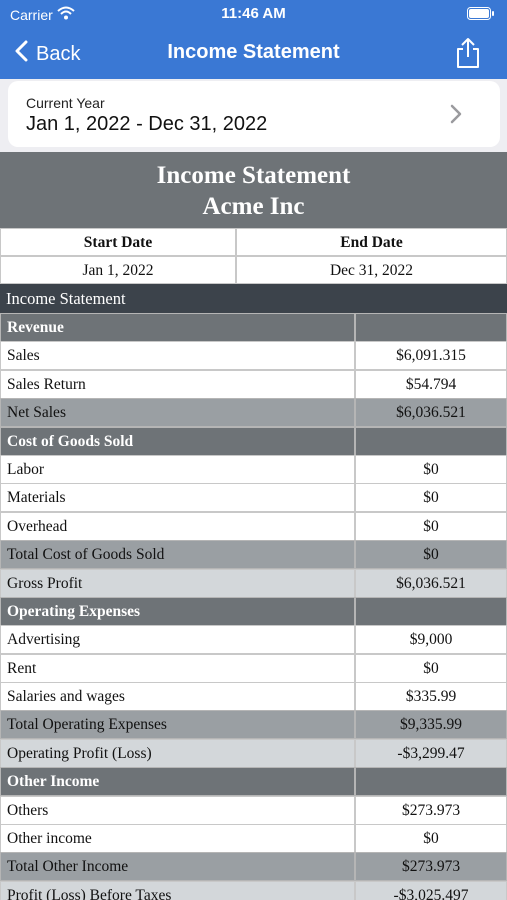  What do you see at coordinates (58, 53) in the screenshot?
I see `back-label: Back` at bounding box center [58, 53].